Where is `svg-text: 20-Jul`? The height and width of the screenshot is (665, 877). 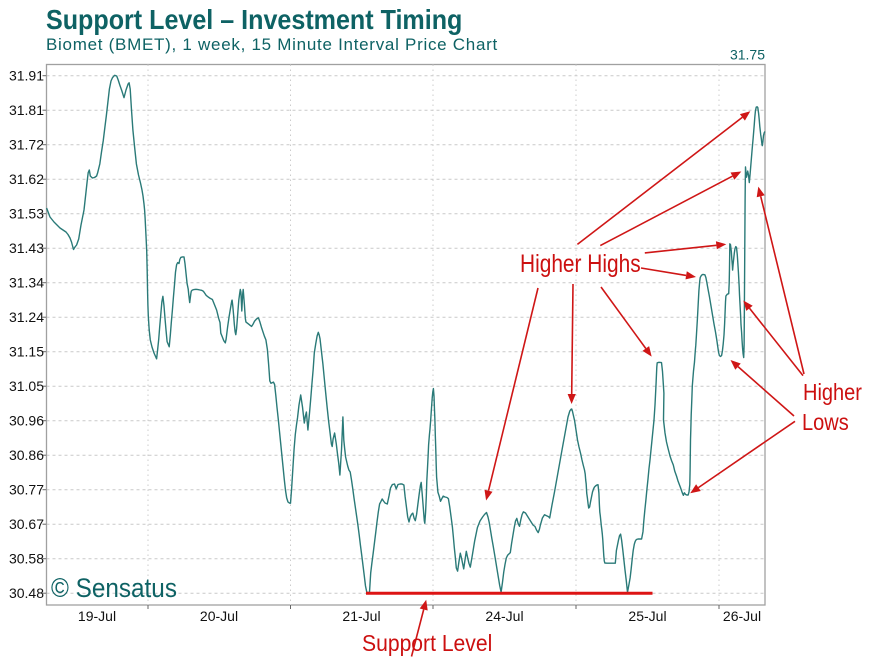
svg-text: 20-Jul is located at coordinates (219, 616).